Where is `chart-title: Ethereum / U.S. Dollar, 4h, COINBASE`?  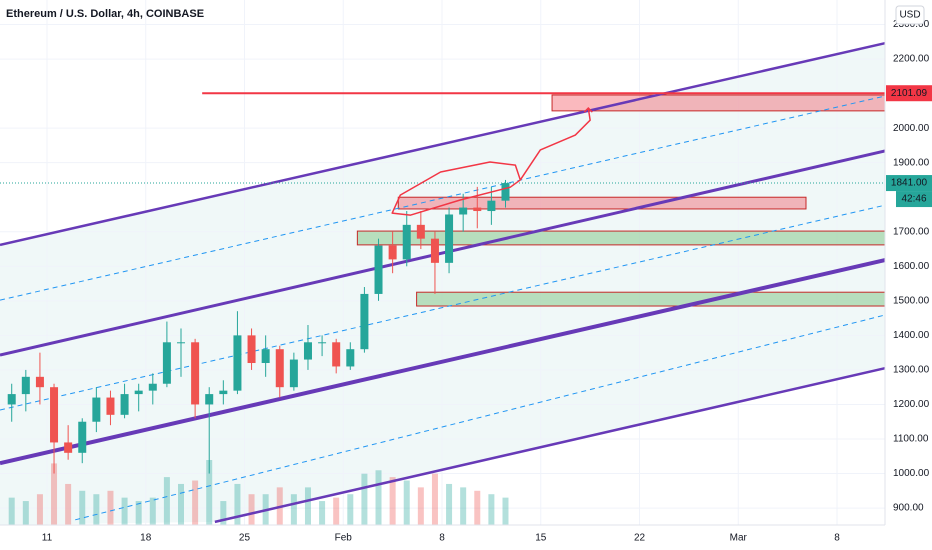
chart-title: Ethereum / U.S. Dollar, 4h, COINBASE is located at coordinates (105, 14).